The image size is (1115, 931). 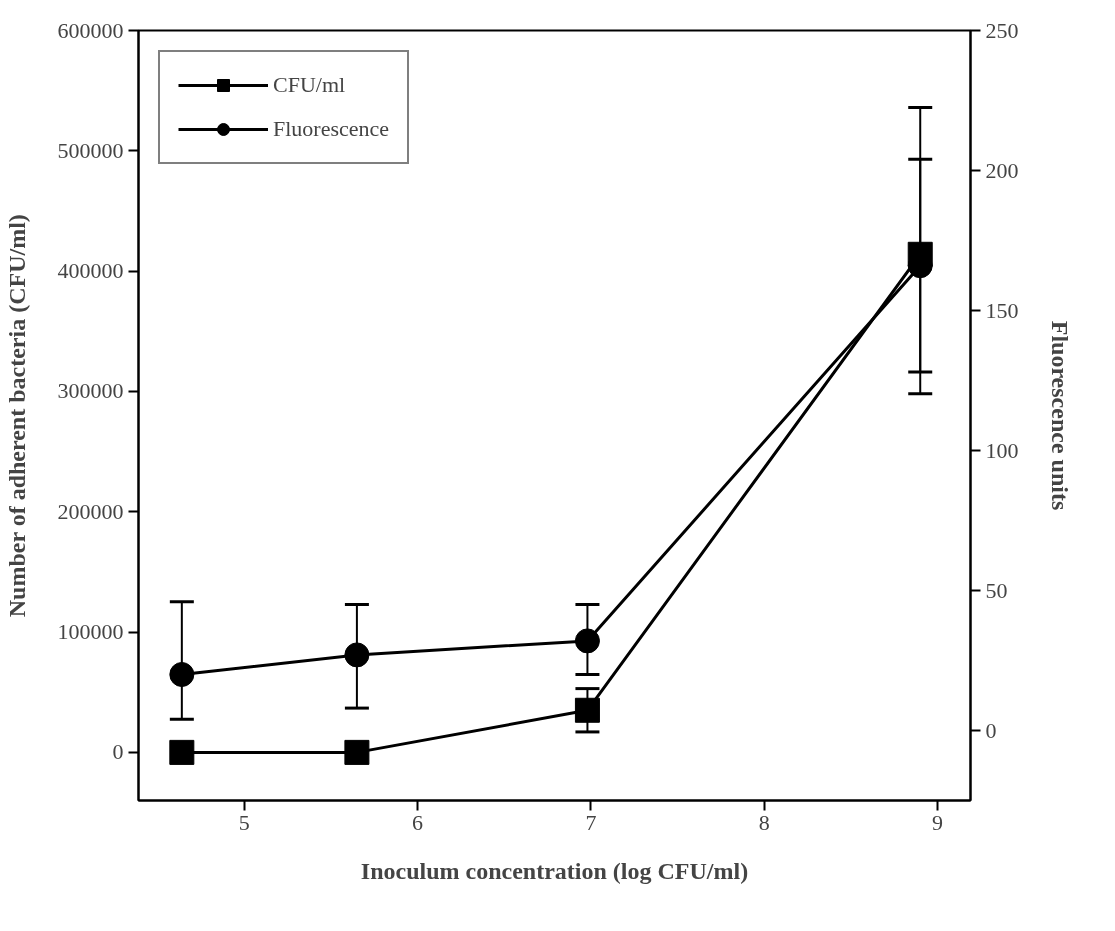 What do you see at coordinates (991, 730) in the screenshot?
I see `y2-tick-label: 0` at bounding box center [991, 730].